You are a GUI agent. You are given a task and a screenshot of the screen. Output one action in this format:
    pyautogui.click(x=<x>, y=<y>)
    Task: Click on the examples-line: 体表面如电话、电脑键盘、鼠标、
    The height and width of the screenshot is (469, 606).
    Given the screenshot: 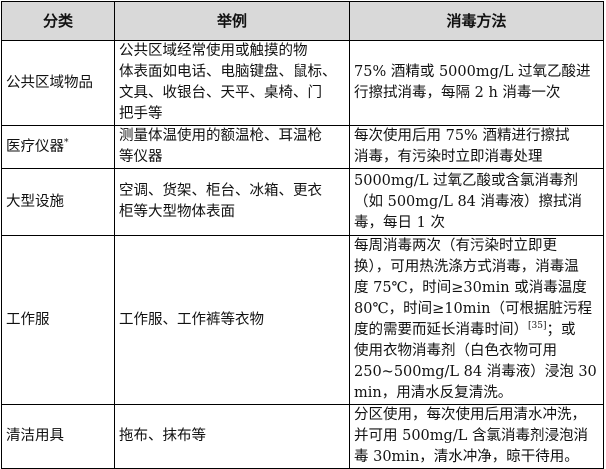 What is the action you would take?
    pyautogui.click(x=228, y=72)
    